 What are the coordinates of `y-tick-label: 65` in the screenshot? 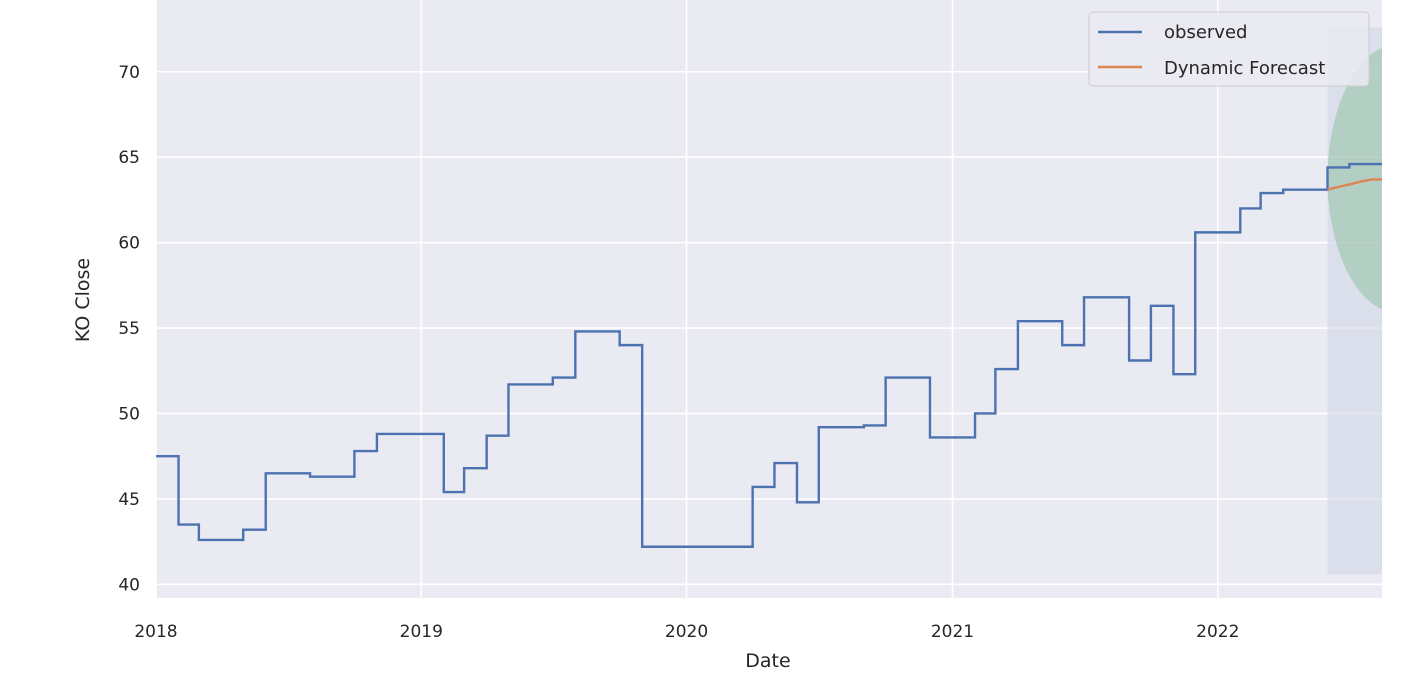 It's located at (129, 158).